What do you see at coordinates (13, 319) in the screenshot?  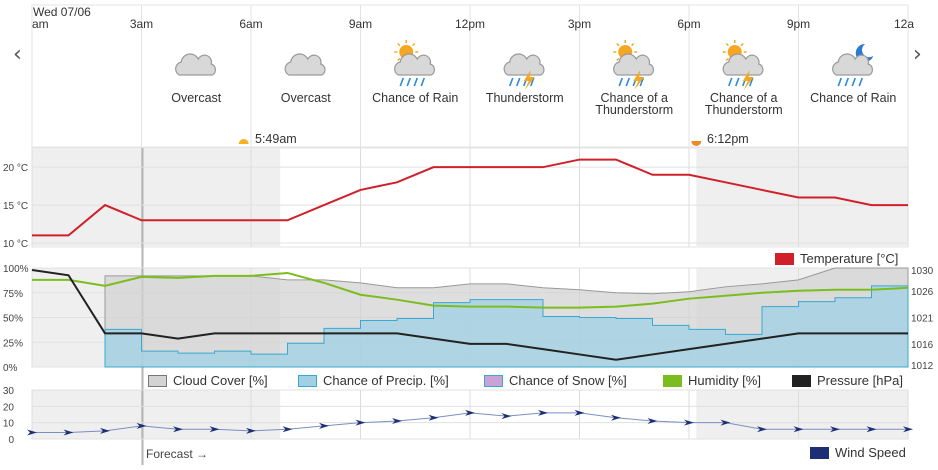 I see `percent-tick-label: 50%` at bounding box center [13, 319].